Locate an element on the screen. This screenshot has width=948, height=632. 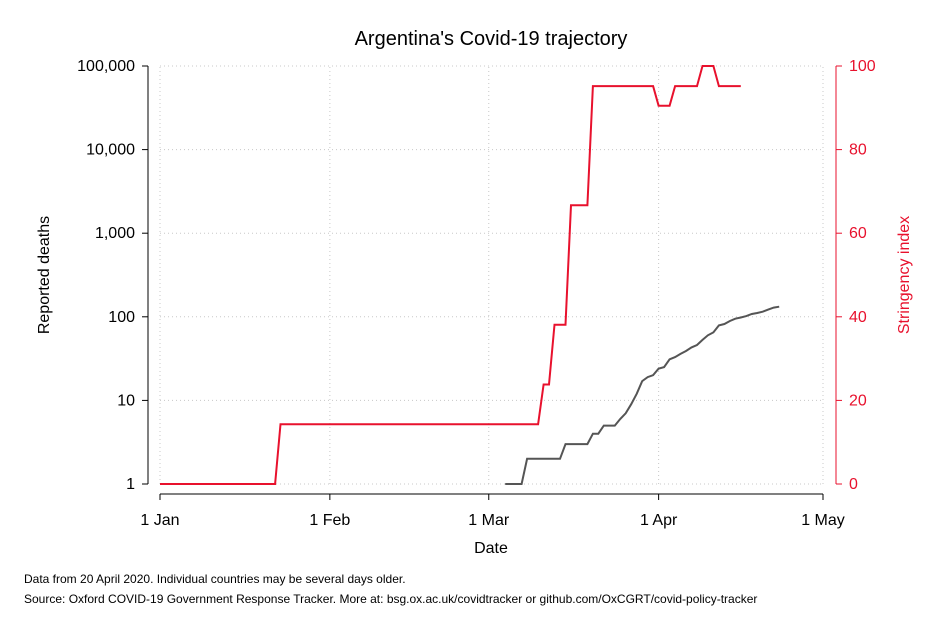
right-y-tick-label: 40 is located at coordinates (858, 317).